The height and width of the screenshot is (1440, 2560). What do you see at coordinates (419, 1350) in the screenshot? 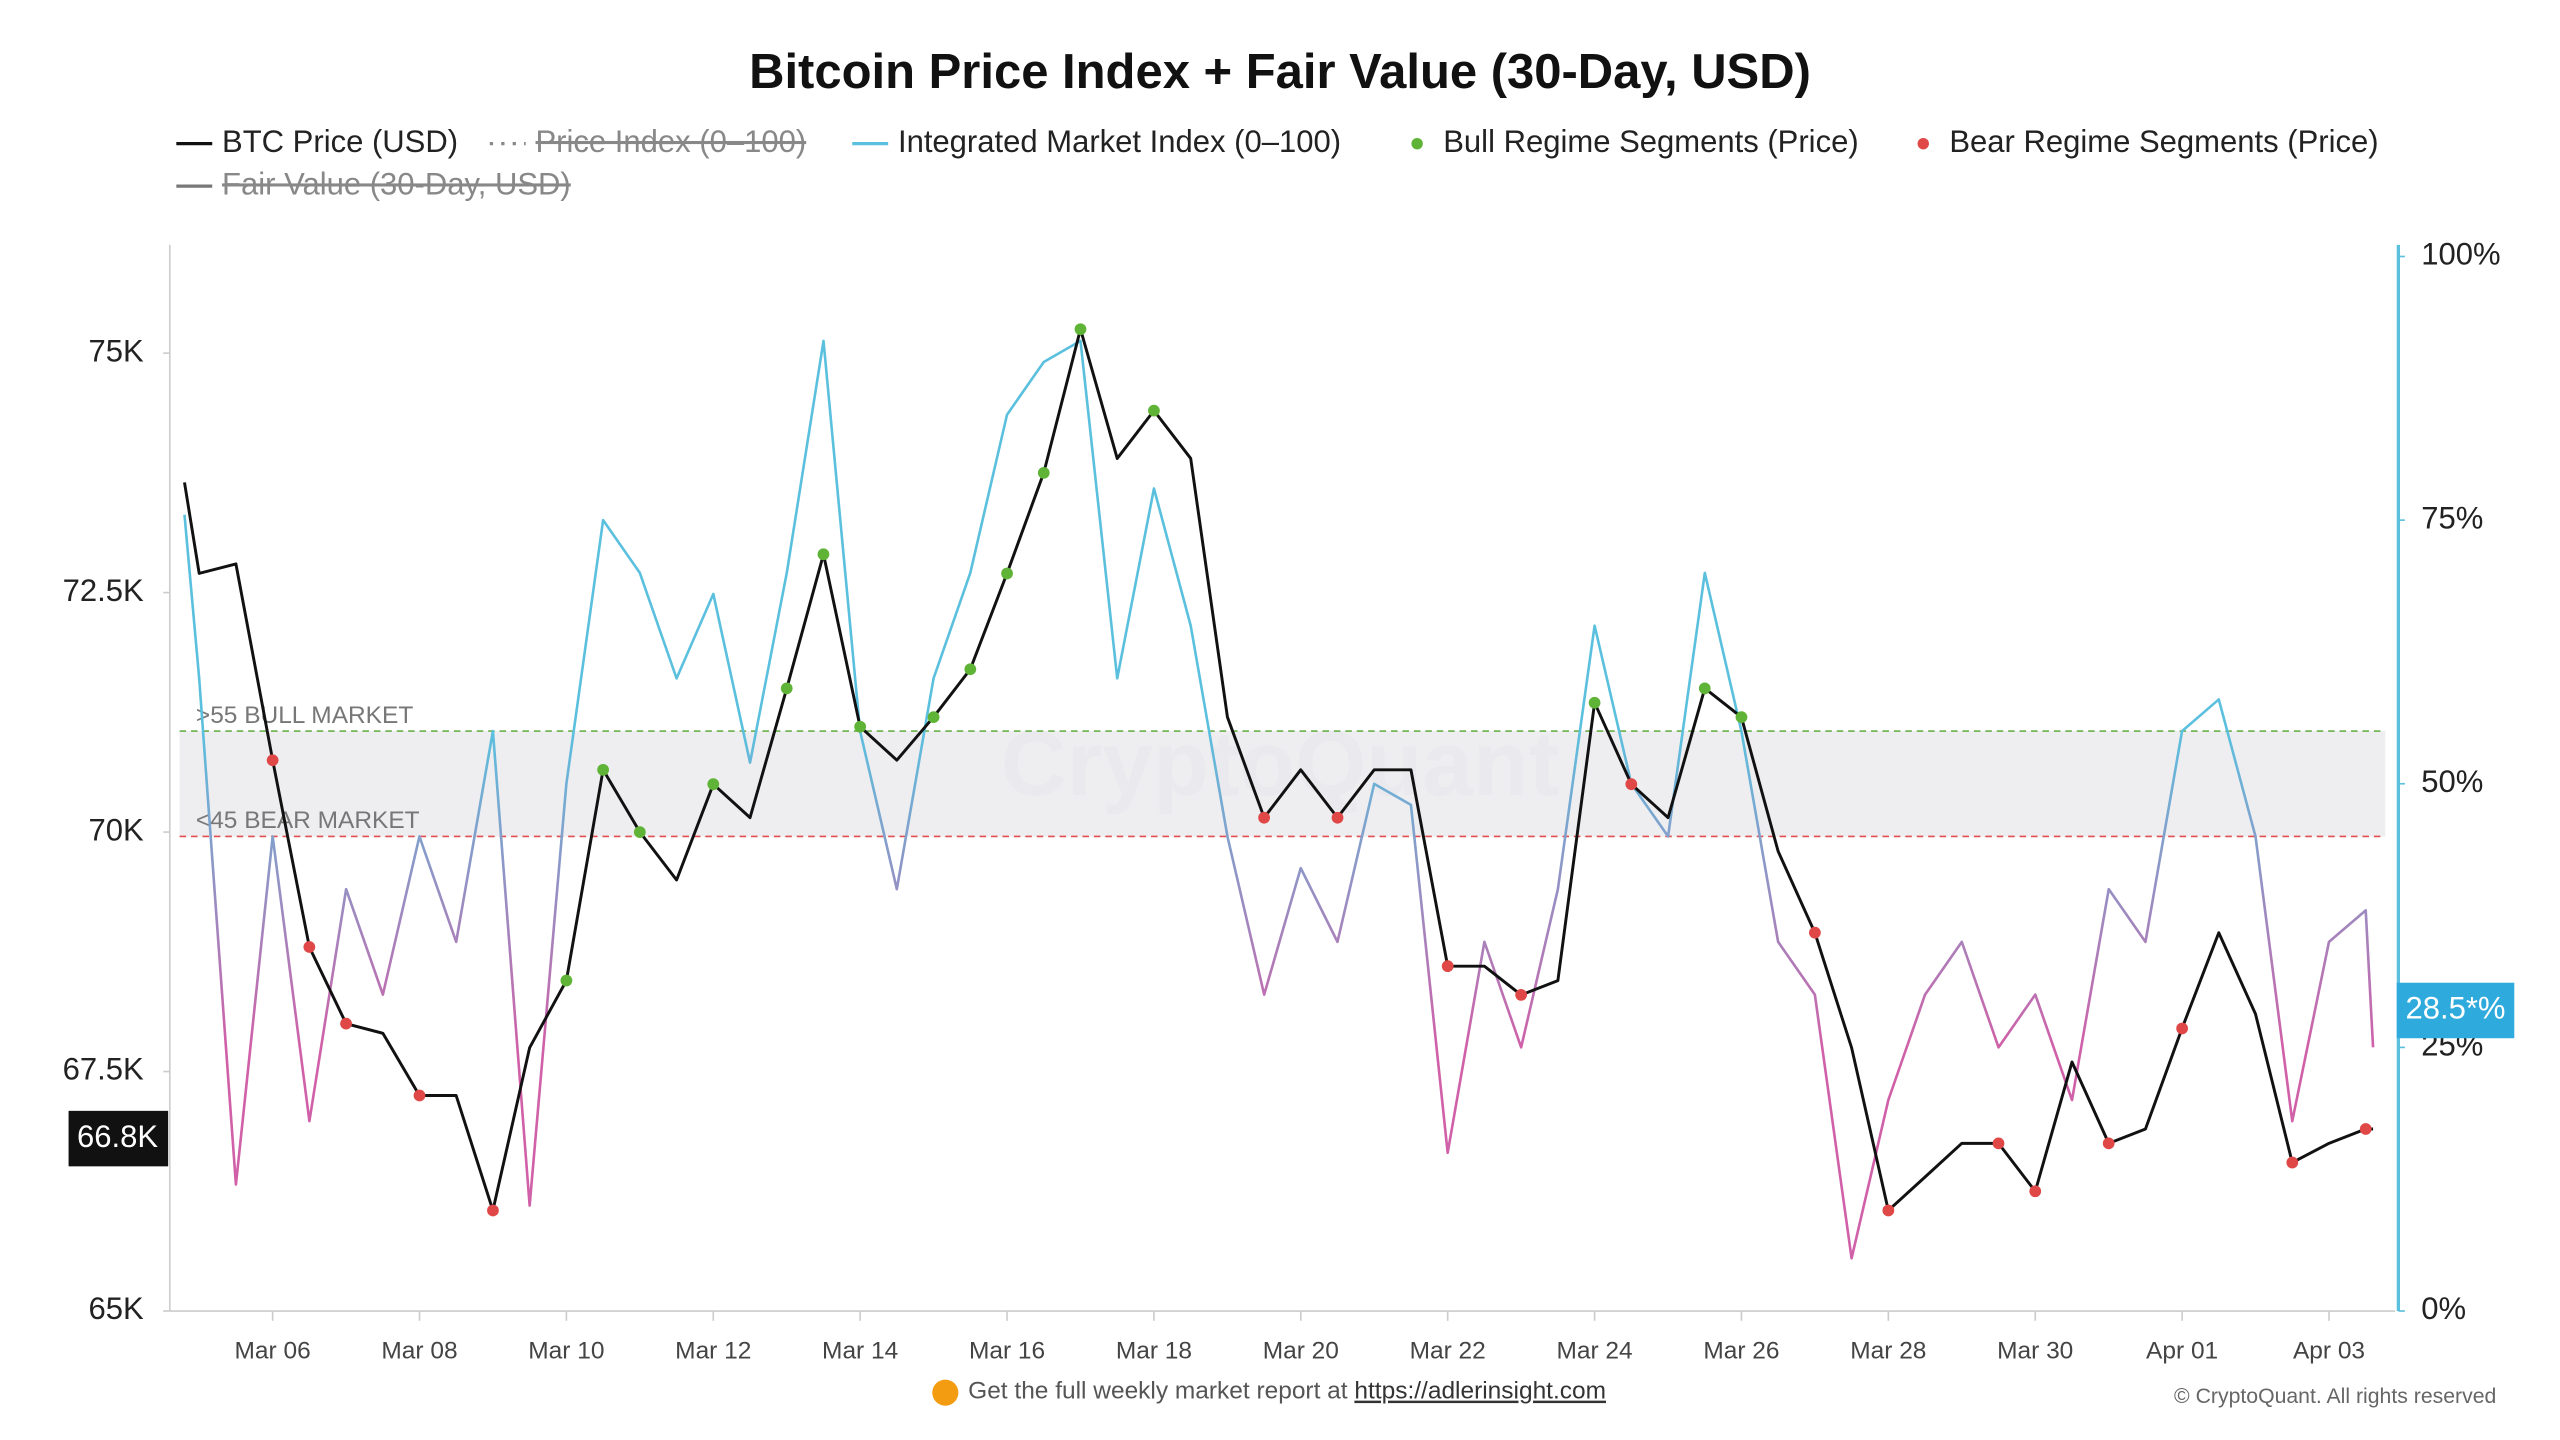
I see `x-tick-label: Mar 08` at bounding box center [419, 1350].